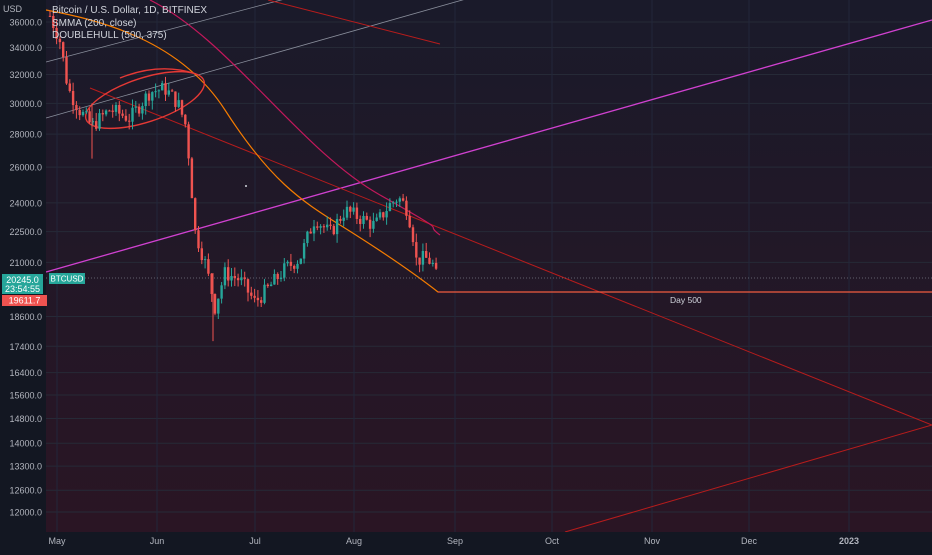 The width and height of the screenshot is (932, 555). Describe the element at coordinates (25, 444) in the screenshot. I see `price-tick-label: 14000.0` at that location.